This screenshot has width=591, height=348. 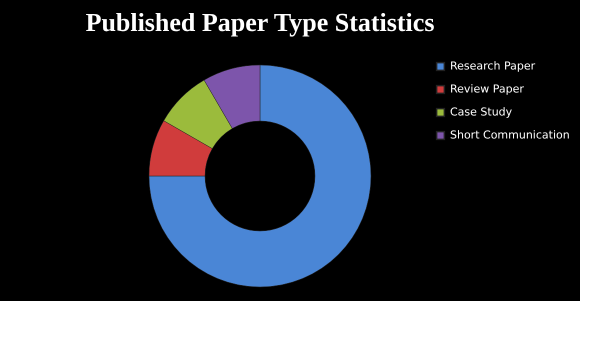 I want to click on legend-label: Case Study, so click(x=481, y=112).